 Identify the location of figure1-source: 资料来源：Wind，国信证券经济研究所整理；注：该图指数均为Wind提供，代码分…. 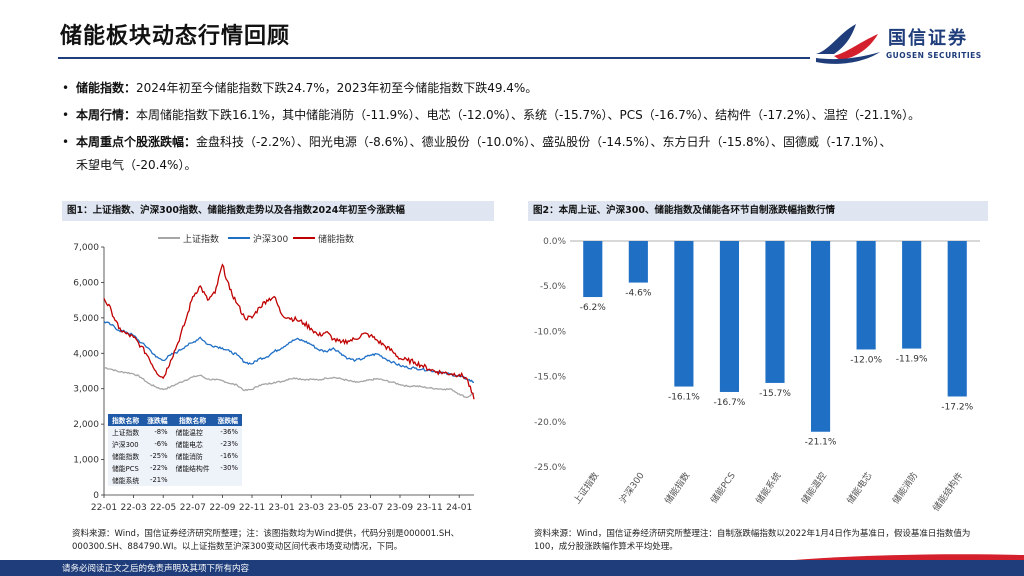
(266, 540).